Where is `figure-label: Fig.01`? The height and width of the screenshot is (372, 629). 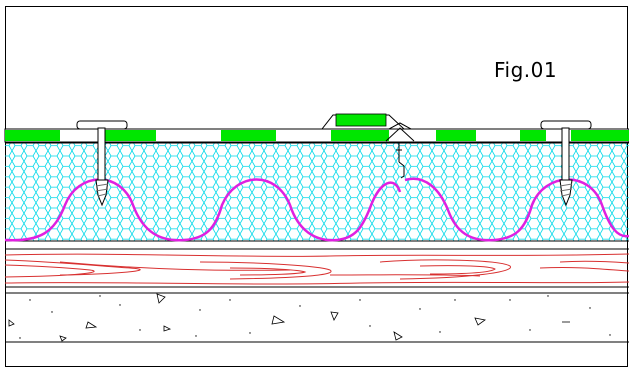 figure-label: Fig.01 is located at coordinates (526, 70).